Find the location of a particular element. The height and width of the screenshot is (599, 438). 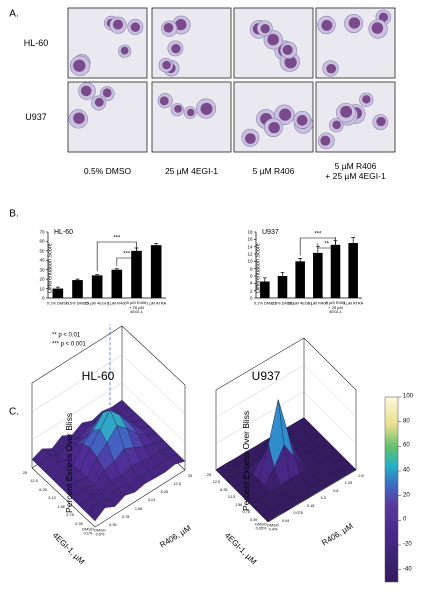

panel-label: A. is located at coordinates (14, 14).